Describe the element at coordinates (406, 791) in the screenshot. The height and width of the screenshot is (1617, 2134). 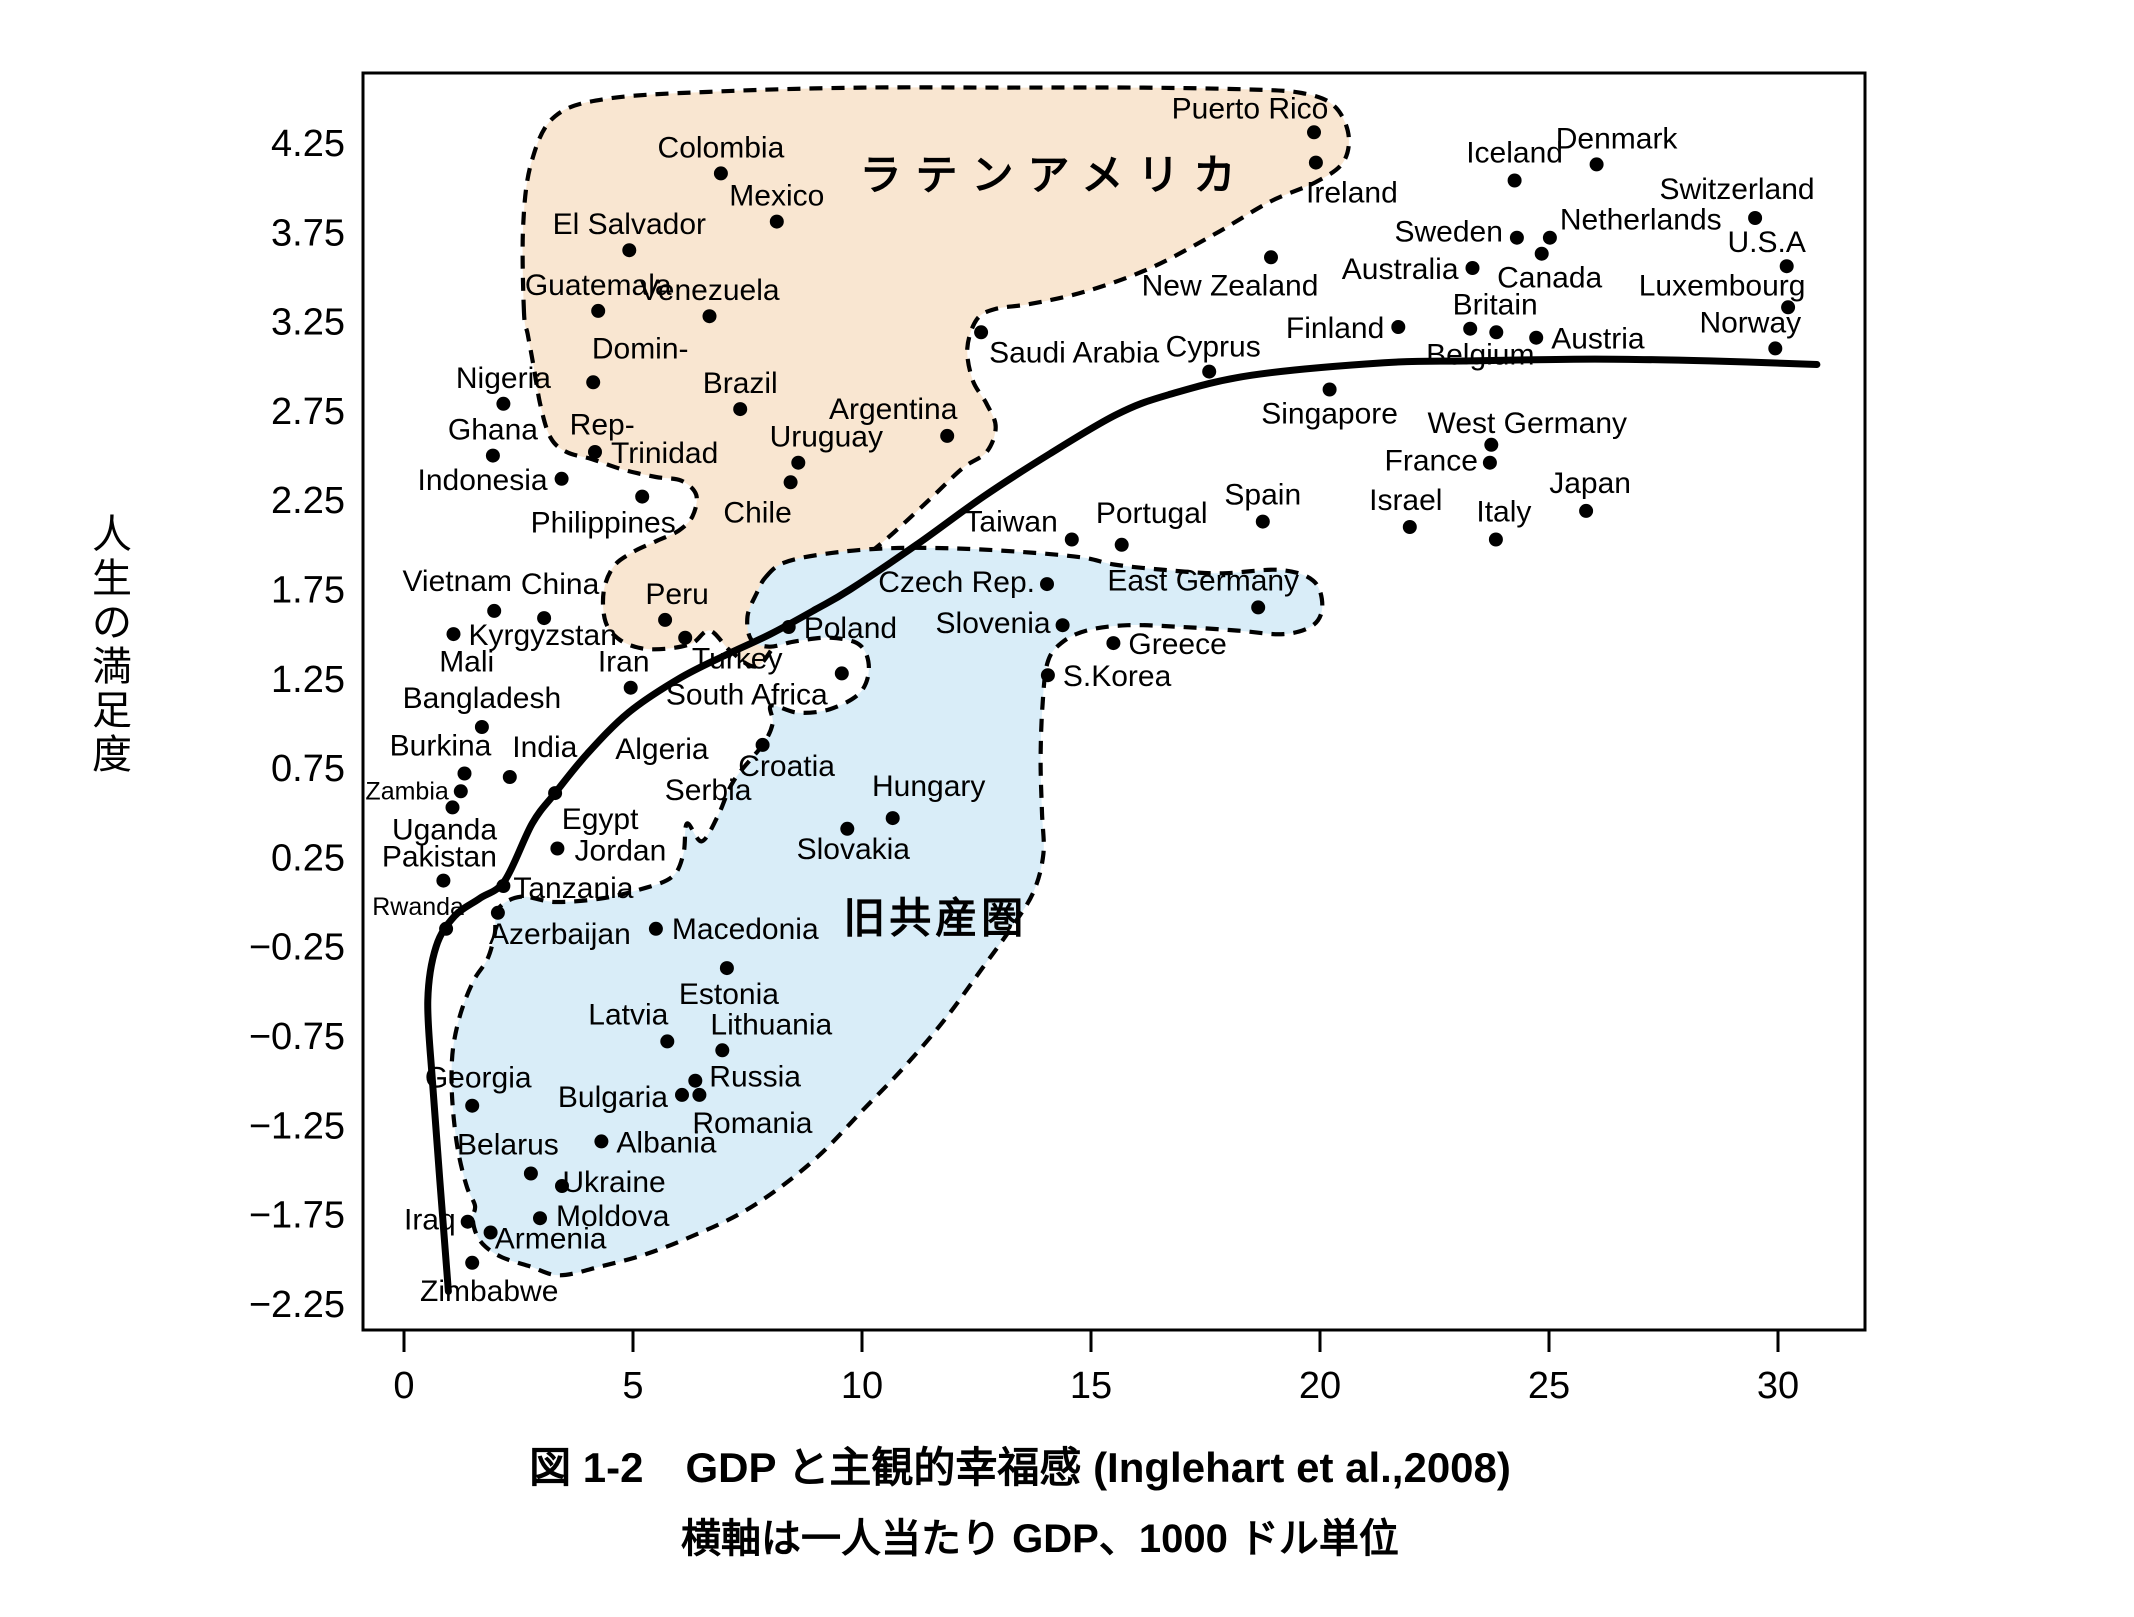
I see `label-zambia: Zambia` at that location.